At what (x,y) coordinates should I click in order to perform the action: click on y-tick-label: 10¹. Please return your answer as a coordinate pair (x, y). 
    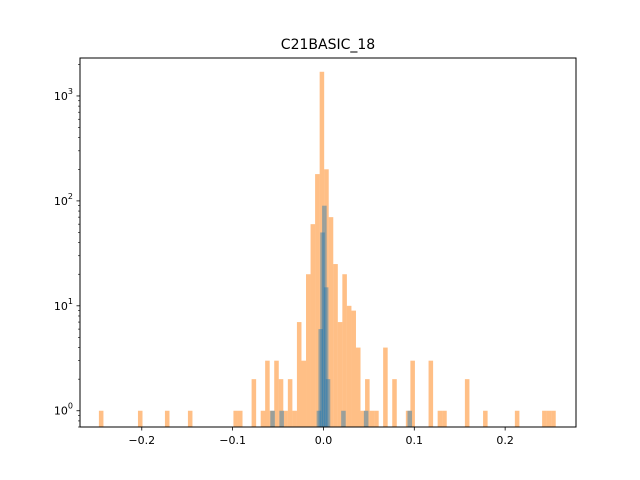
    Looking at the image, I should click on (63, 305).